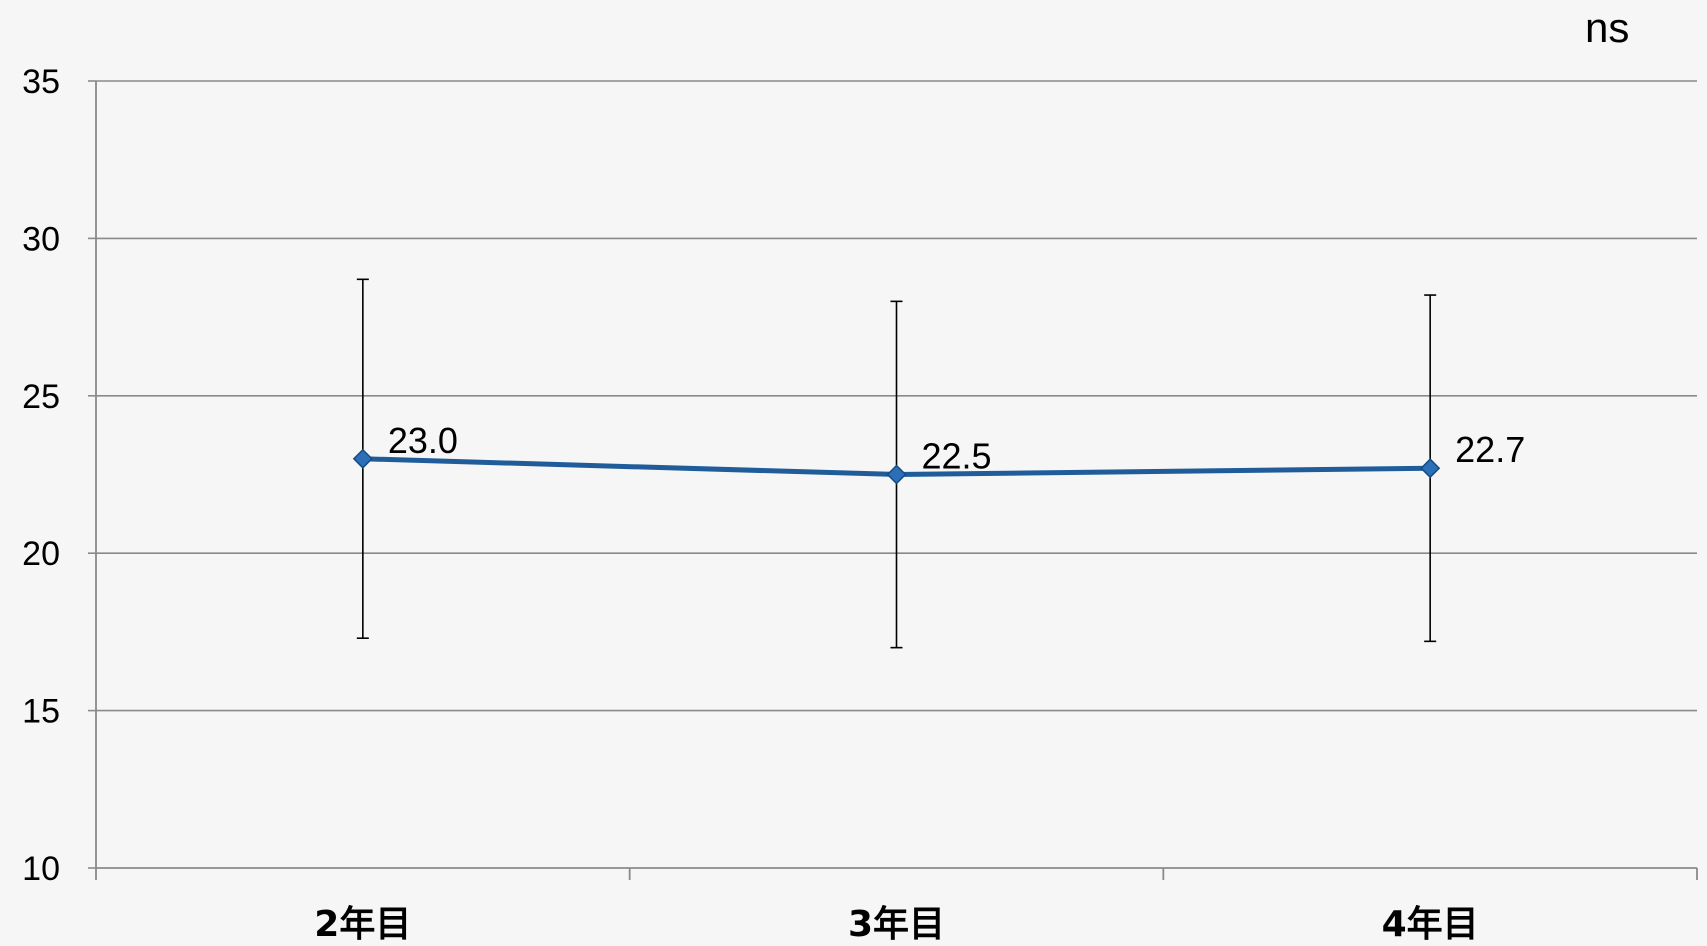  I want to click on y-tick-label-25: 25, so click(41, 397).